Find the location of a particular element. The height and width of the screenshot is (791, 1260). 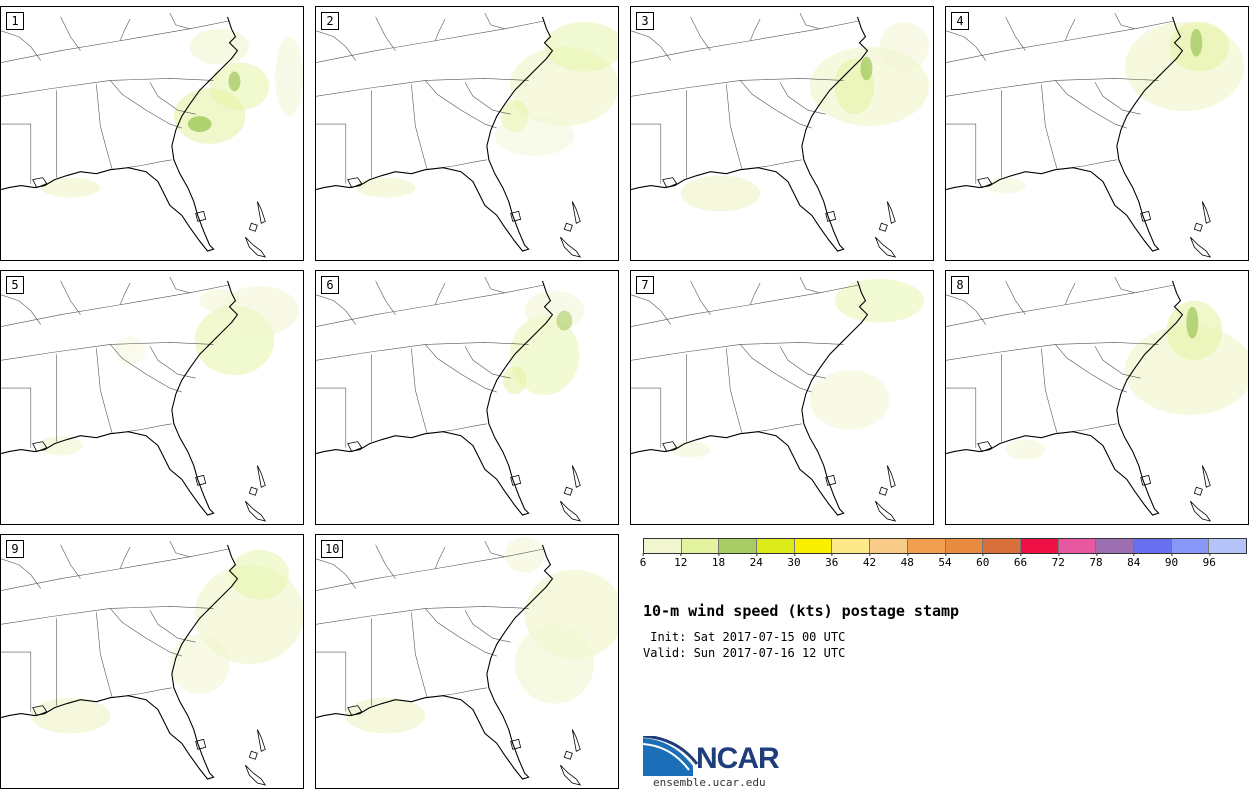

colorbar-ticks: 6 12 18 24 30 36 42 48 54 60 66 72 78 84 90 96 is located at coordinates (943, 561).